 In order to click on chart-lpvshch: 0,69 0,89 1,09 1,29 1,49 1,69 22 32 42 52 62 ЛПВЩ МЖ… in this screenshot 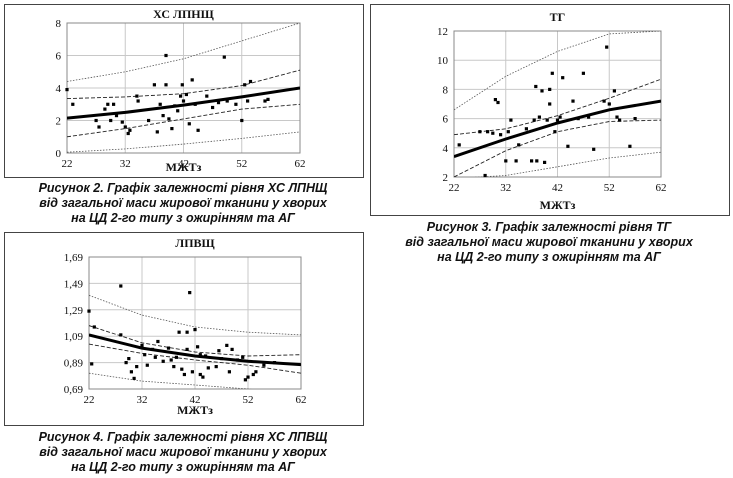, I will do `click(185, 326)`.